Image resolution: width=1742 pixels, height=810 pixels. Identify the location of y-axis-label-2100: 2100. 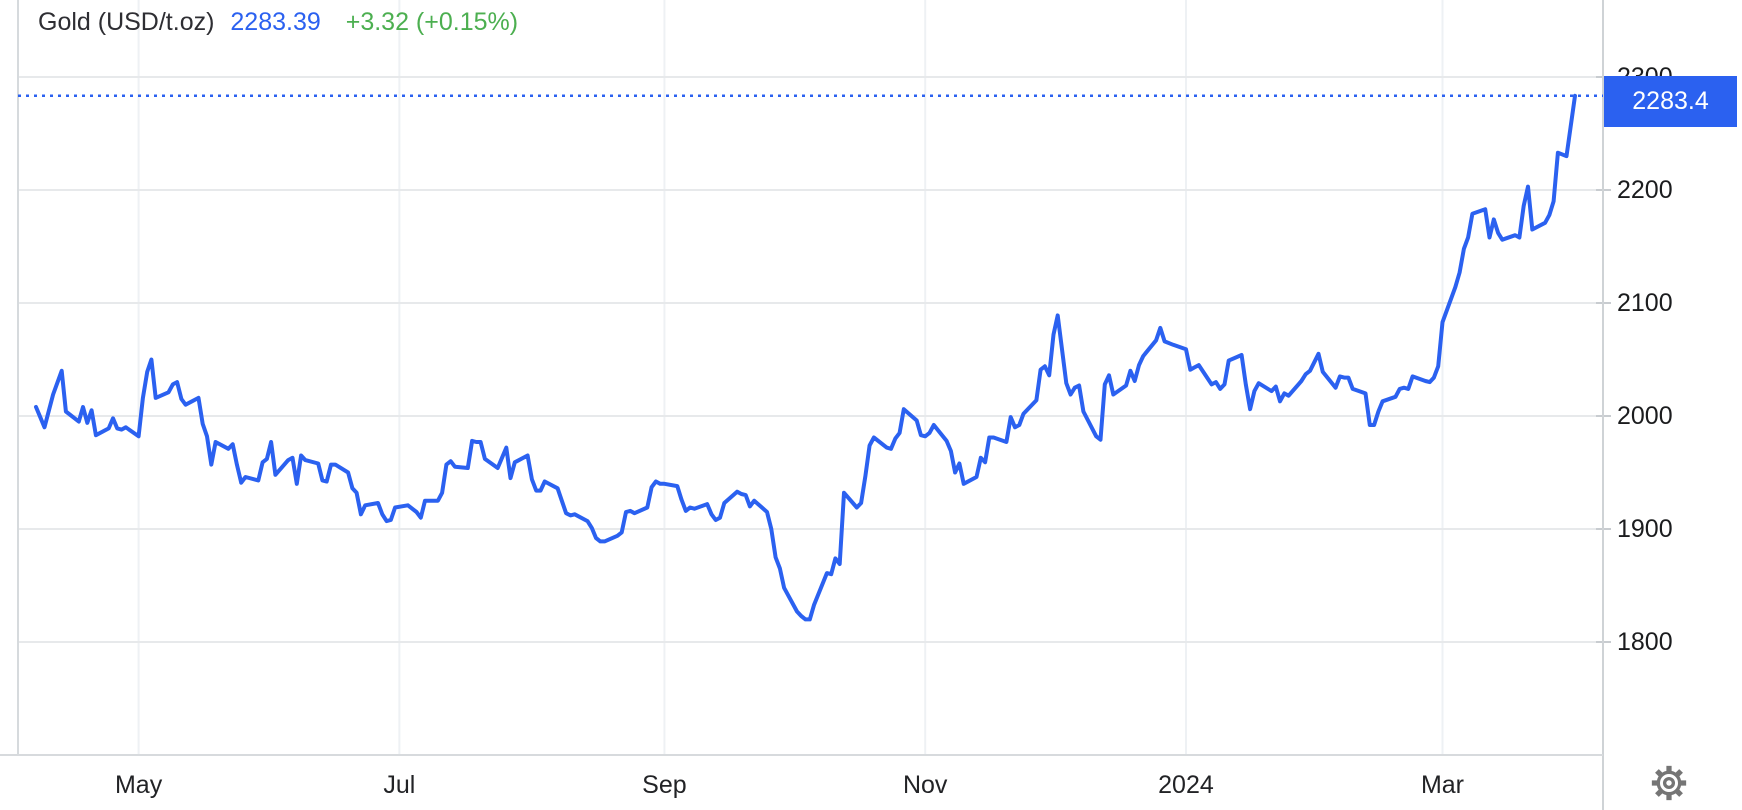
(1645, 303).